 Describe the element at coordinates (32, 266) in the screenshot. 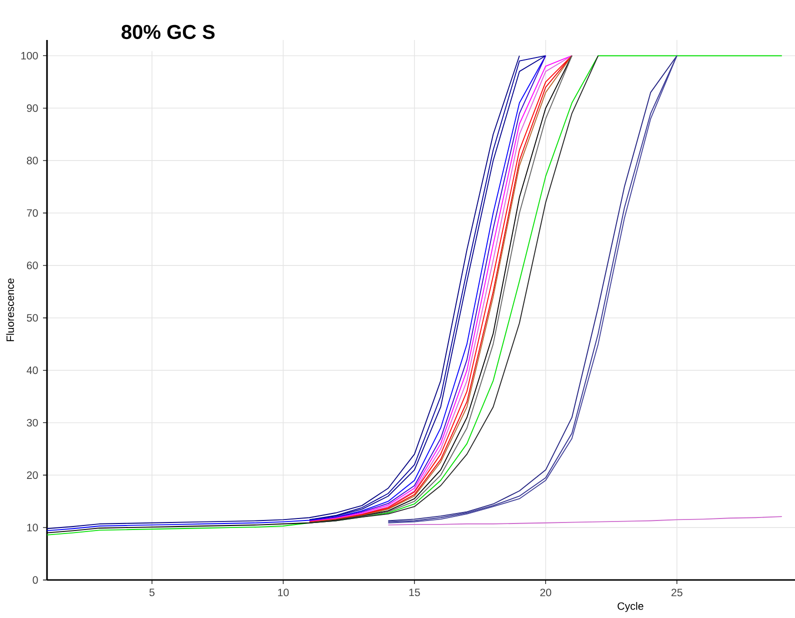

I see `y-tick-label: 60` at that location.